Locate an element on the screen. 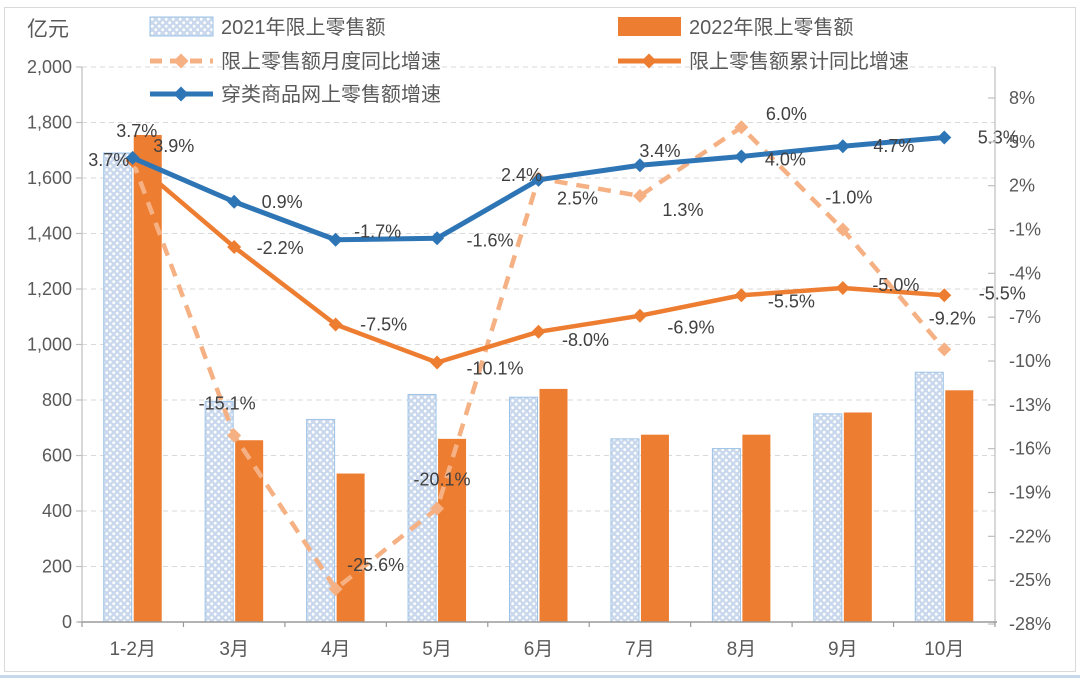 This screenshot has height=684, width=1080. marker-clothing-online-growth-line-5月 is located at coordinates (437, 238).